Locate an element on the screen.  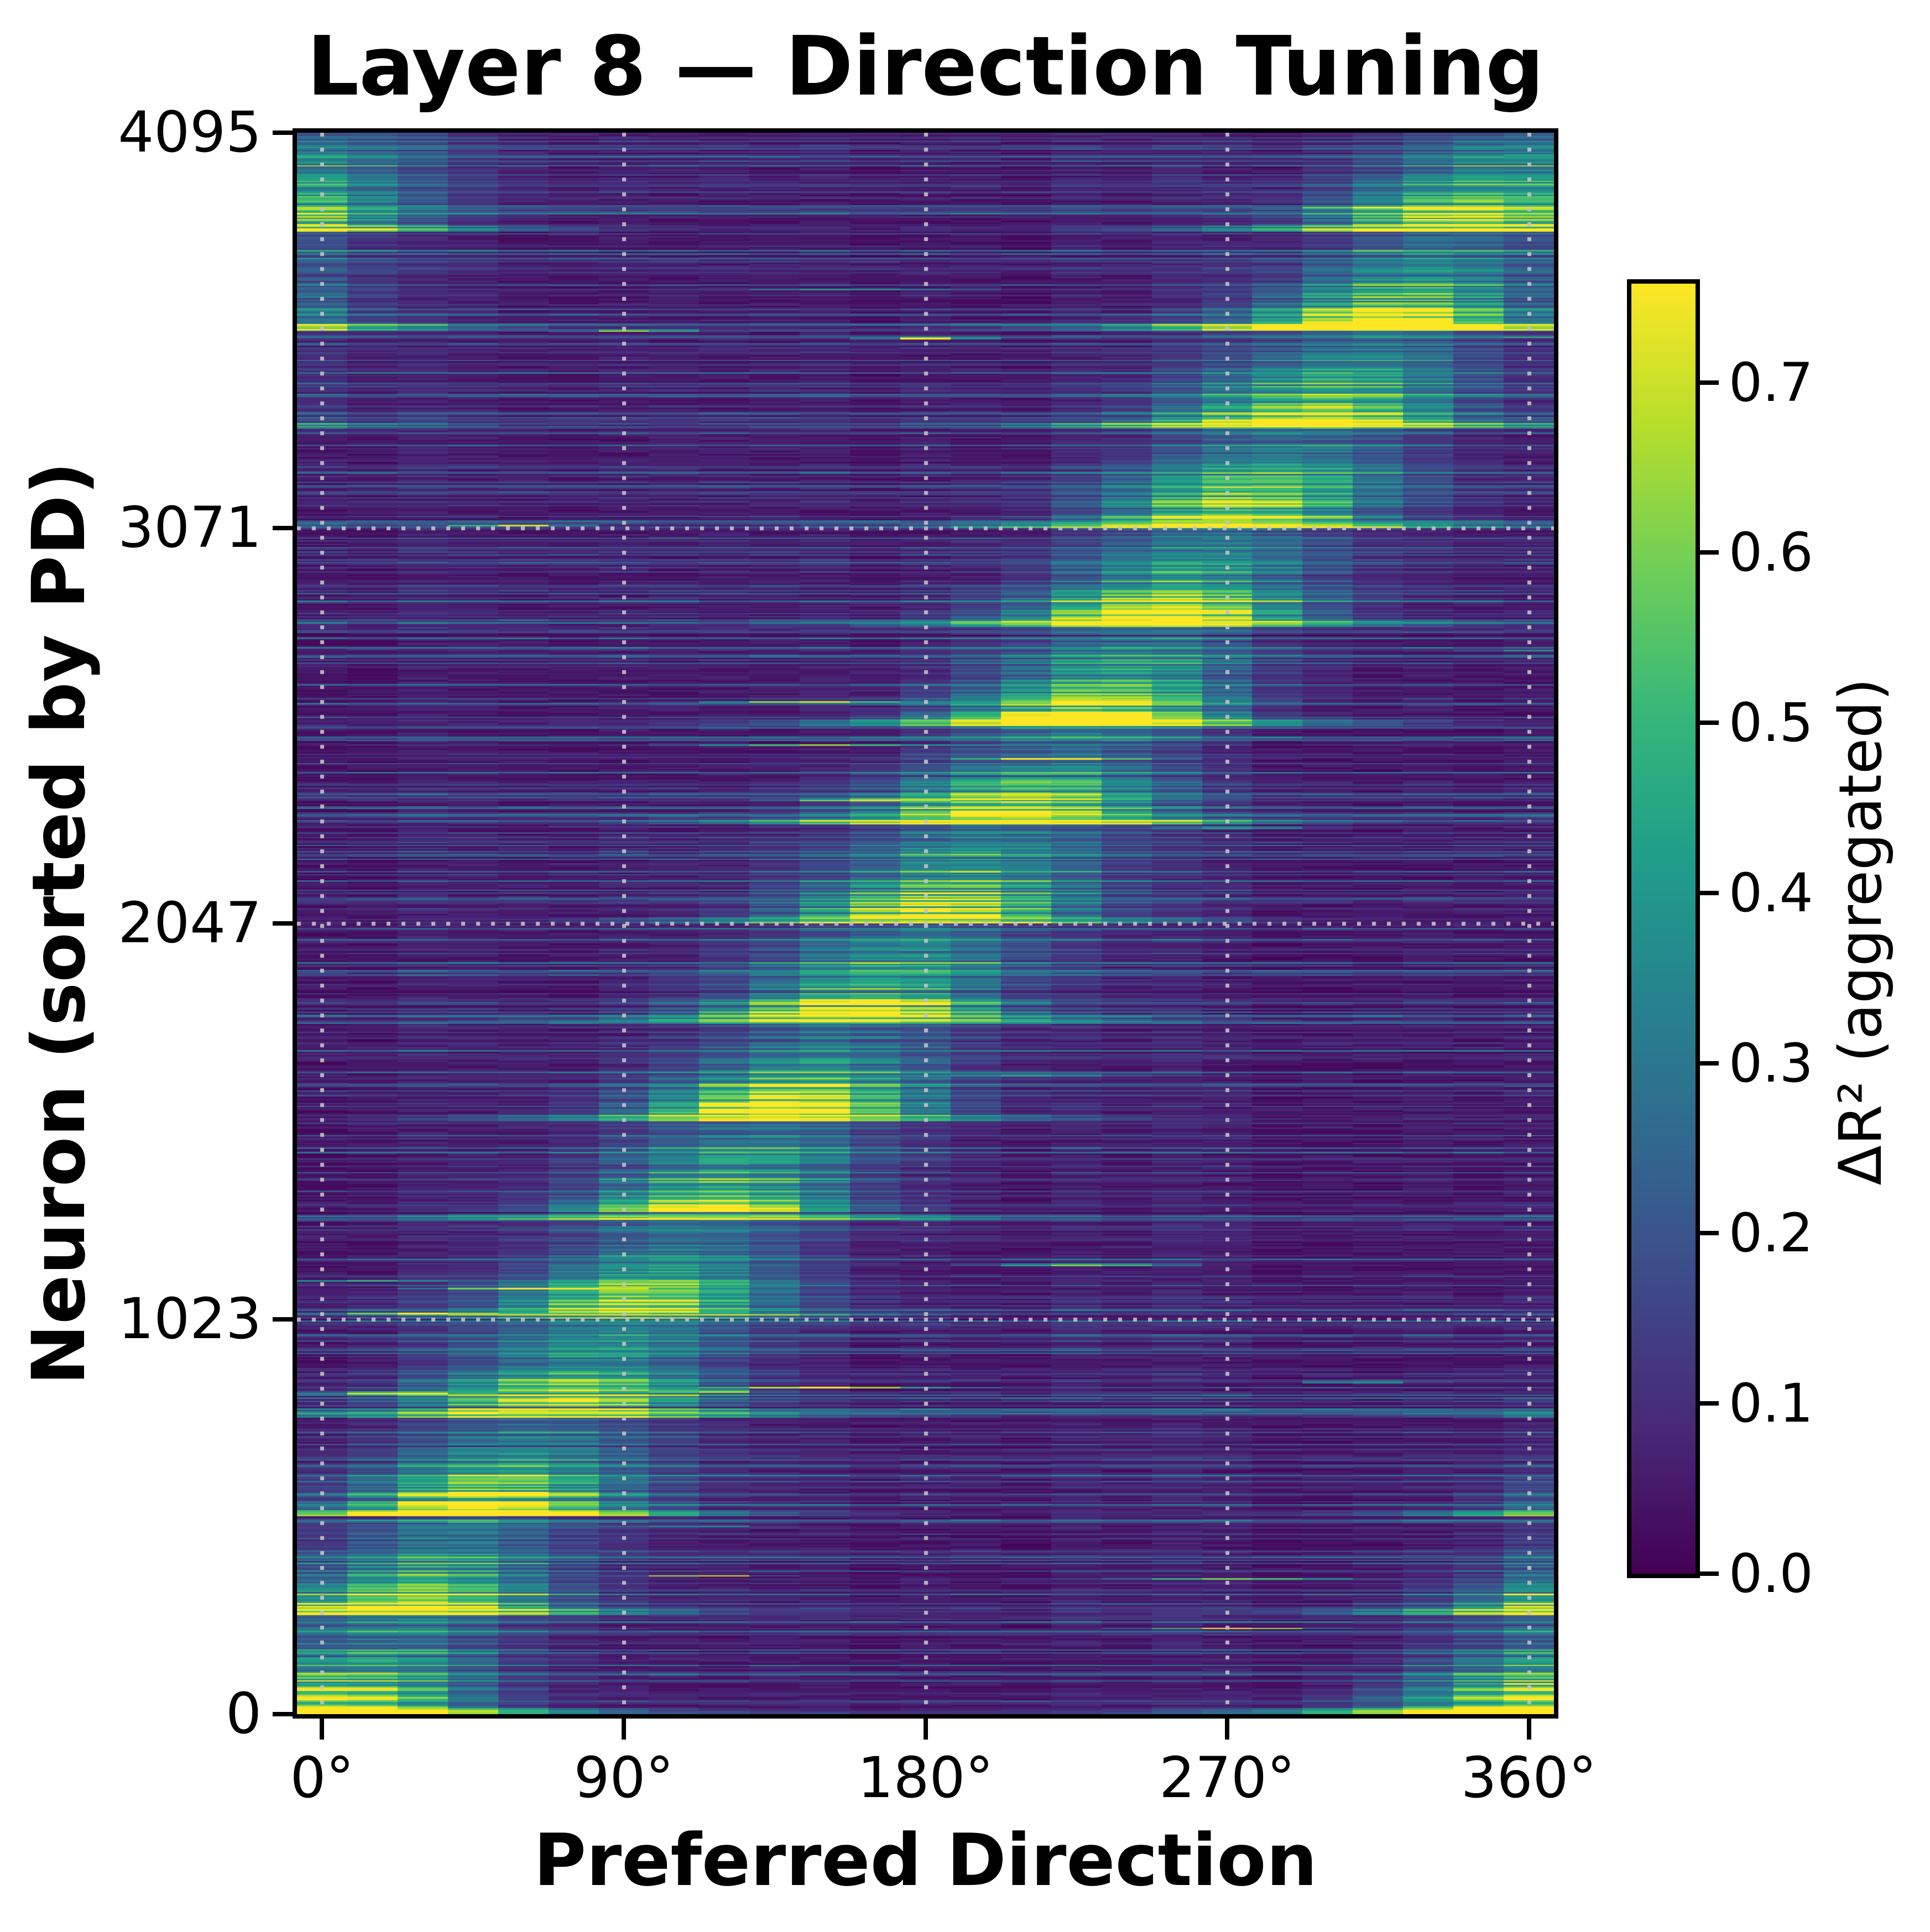
chart-title: Layer 8 — Direction Tuning is located at coordinates (925, 67).